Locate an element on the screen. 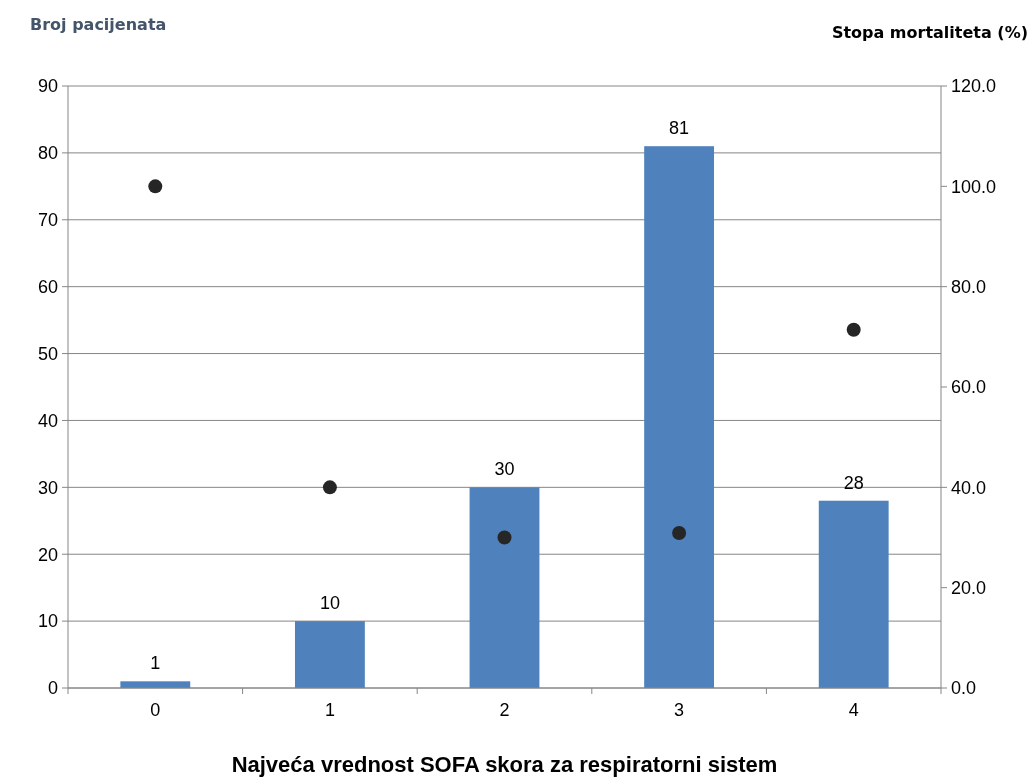 This screenshot has height=784, width=1033. y-tick-label: 50 is located at coordinates (47, 353).